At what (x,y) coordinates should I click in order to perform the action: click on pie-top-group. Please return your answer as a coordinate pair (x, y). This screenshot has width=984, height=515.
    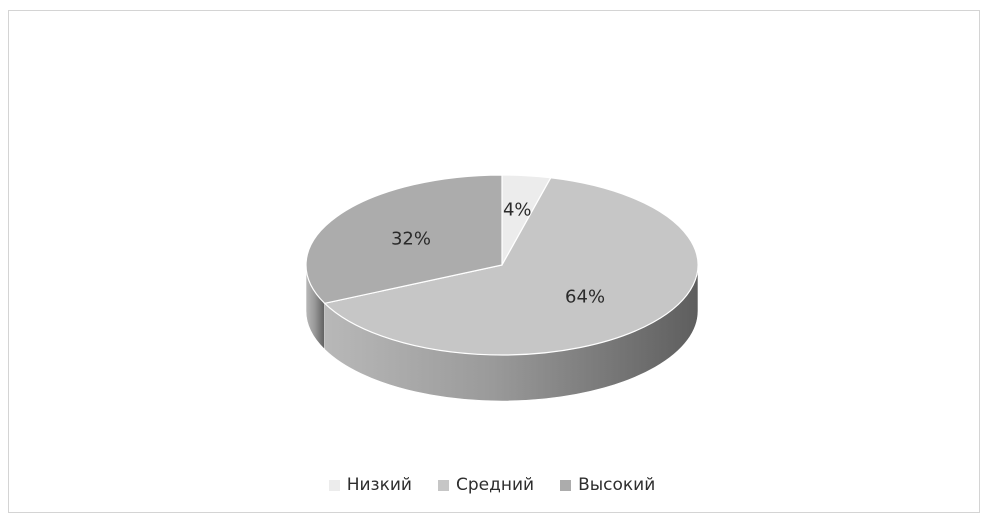
    Looking at the image, I should click on (502, 265).